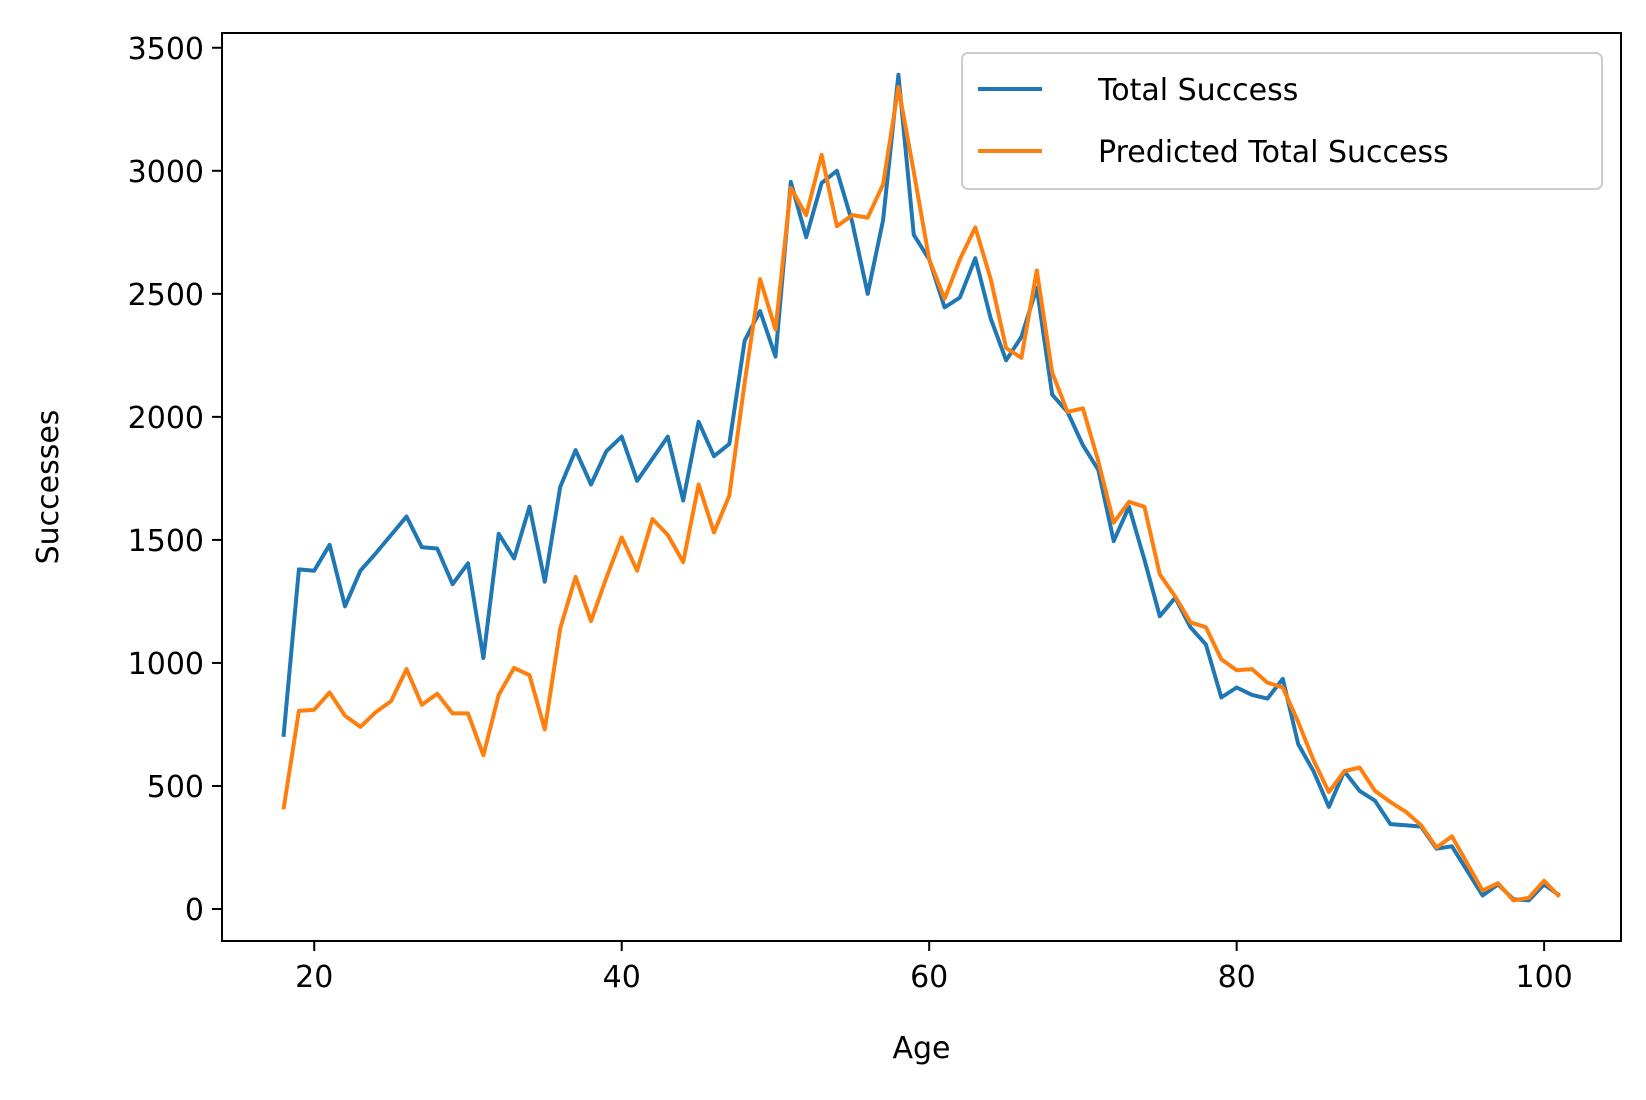 The width and height of the screenshot is (1646, 1100). I want to click on y-tick-label: 1500, so click(166, 541).